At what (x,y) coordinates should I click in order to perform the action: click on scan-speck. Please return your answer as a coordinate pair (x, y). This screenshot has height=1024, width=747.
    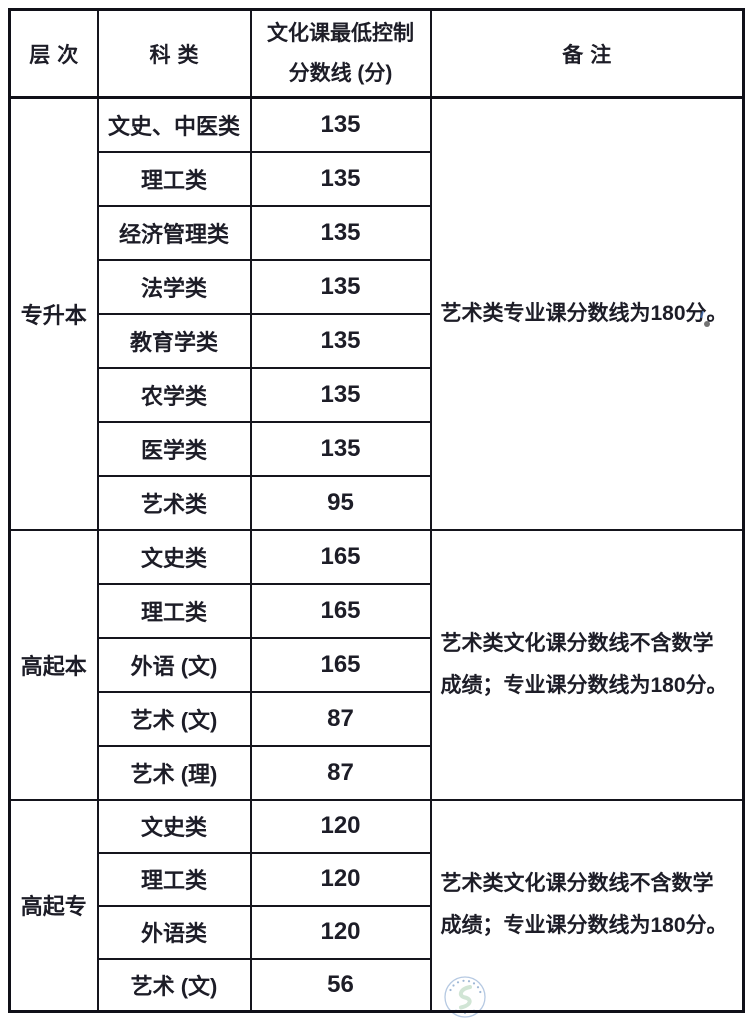
    Looking at the image, I should click on (707, 324).